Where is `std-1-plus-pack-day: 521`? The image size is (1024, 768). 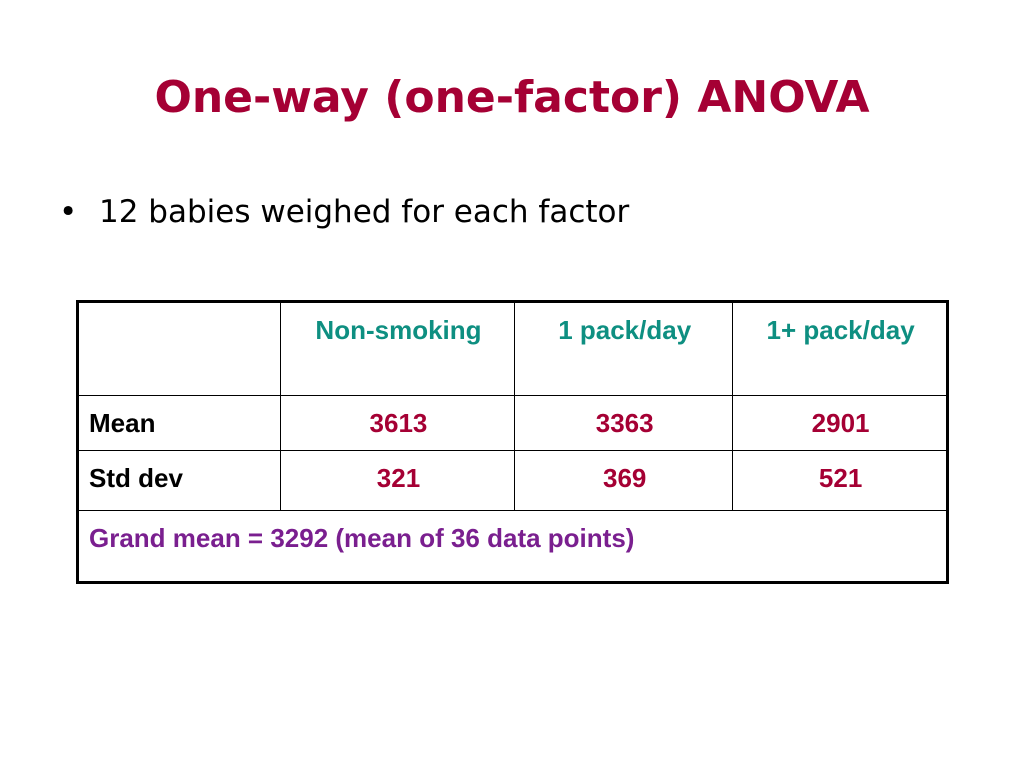
std-1-plus-pack-day: 521 is located at coordinates (840, 480).